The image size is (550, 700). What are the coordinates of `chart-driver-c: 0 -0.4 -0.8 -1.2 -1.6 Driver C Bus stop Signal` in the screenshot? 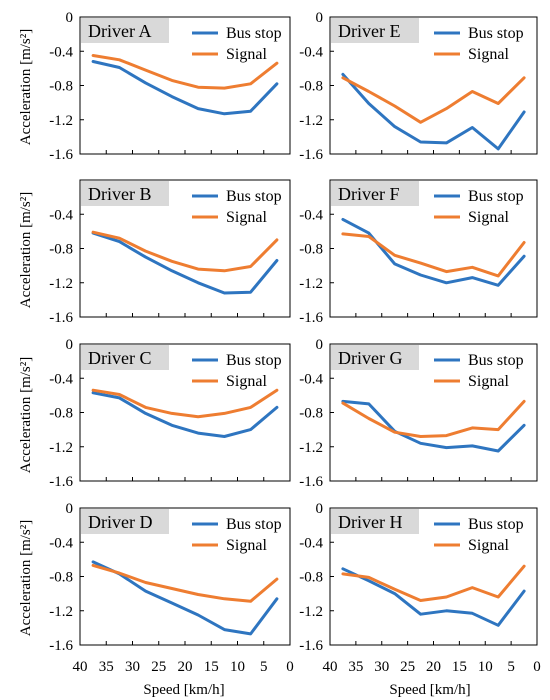 It's located at (170, 413).